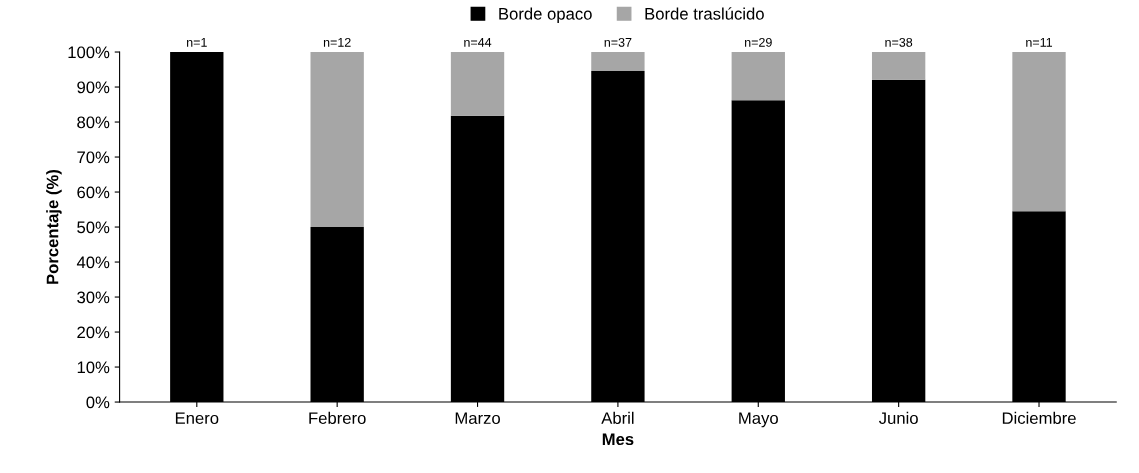 The height and width of the screenshot is (473, 1139). Describe the element at coordinates (93, 367) in the screenshot. I see `y-tick-label: 10%` at that location.